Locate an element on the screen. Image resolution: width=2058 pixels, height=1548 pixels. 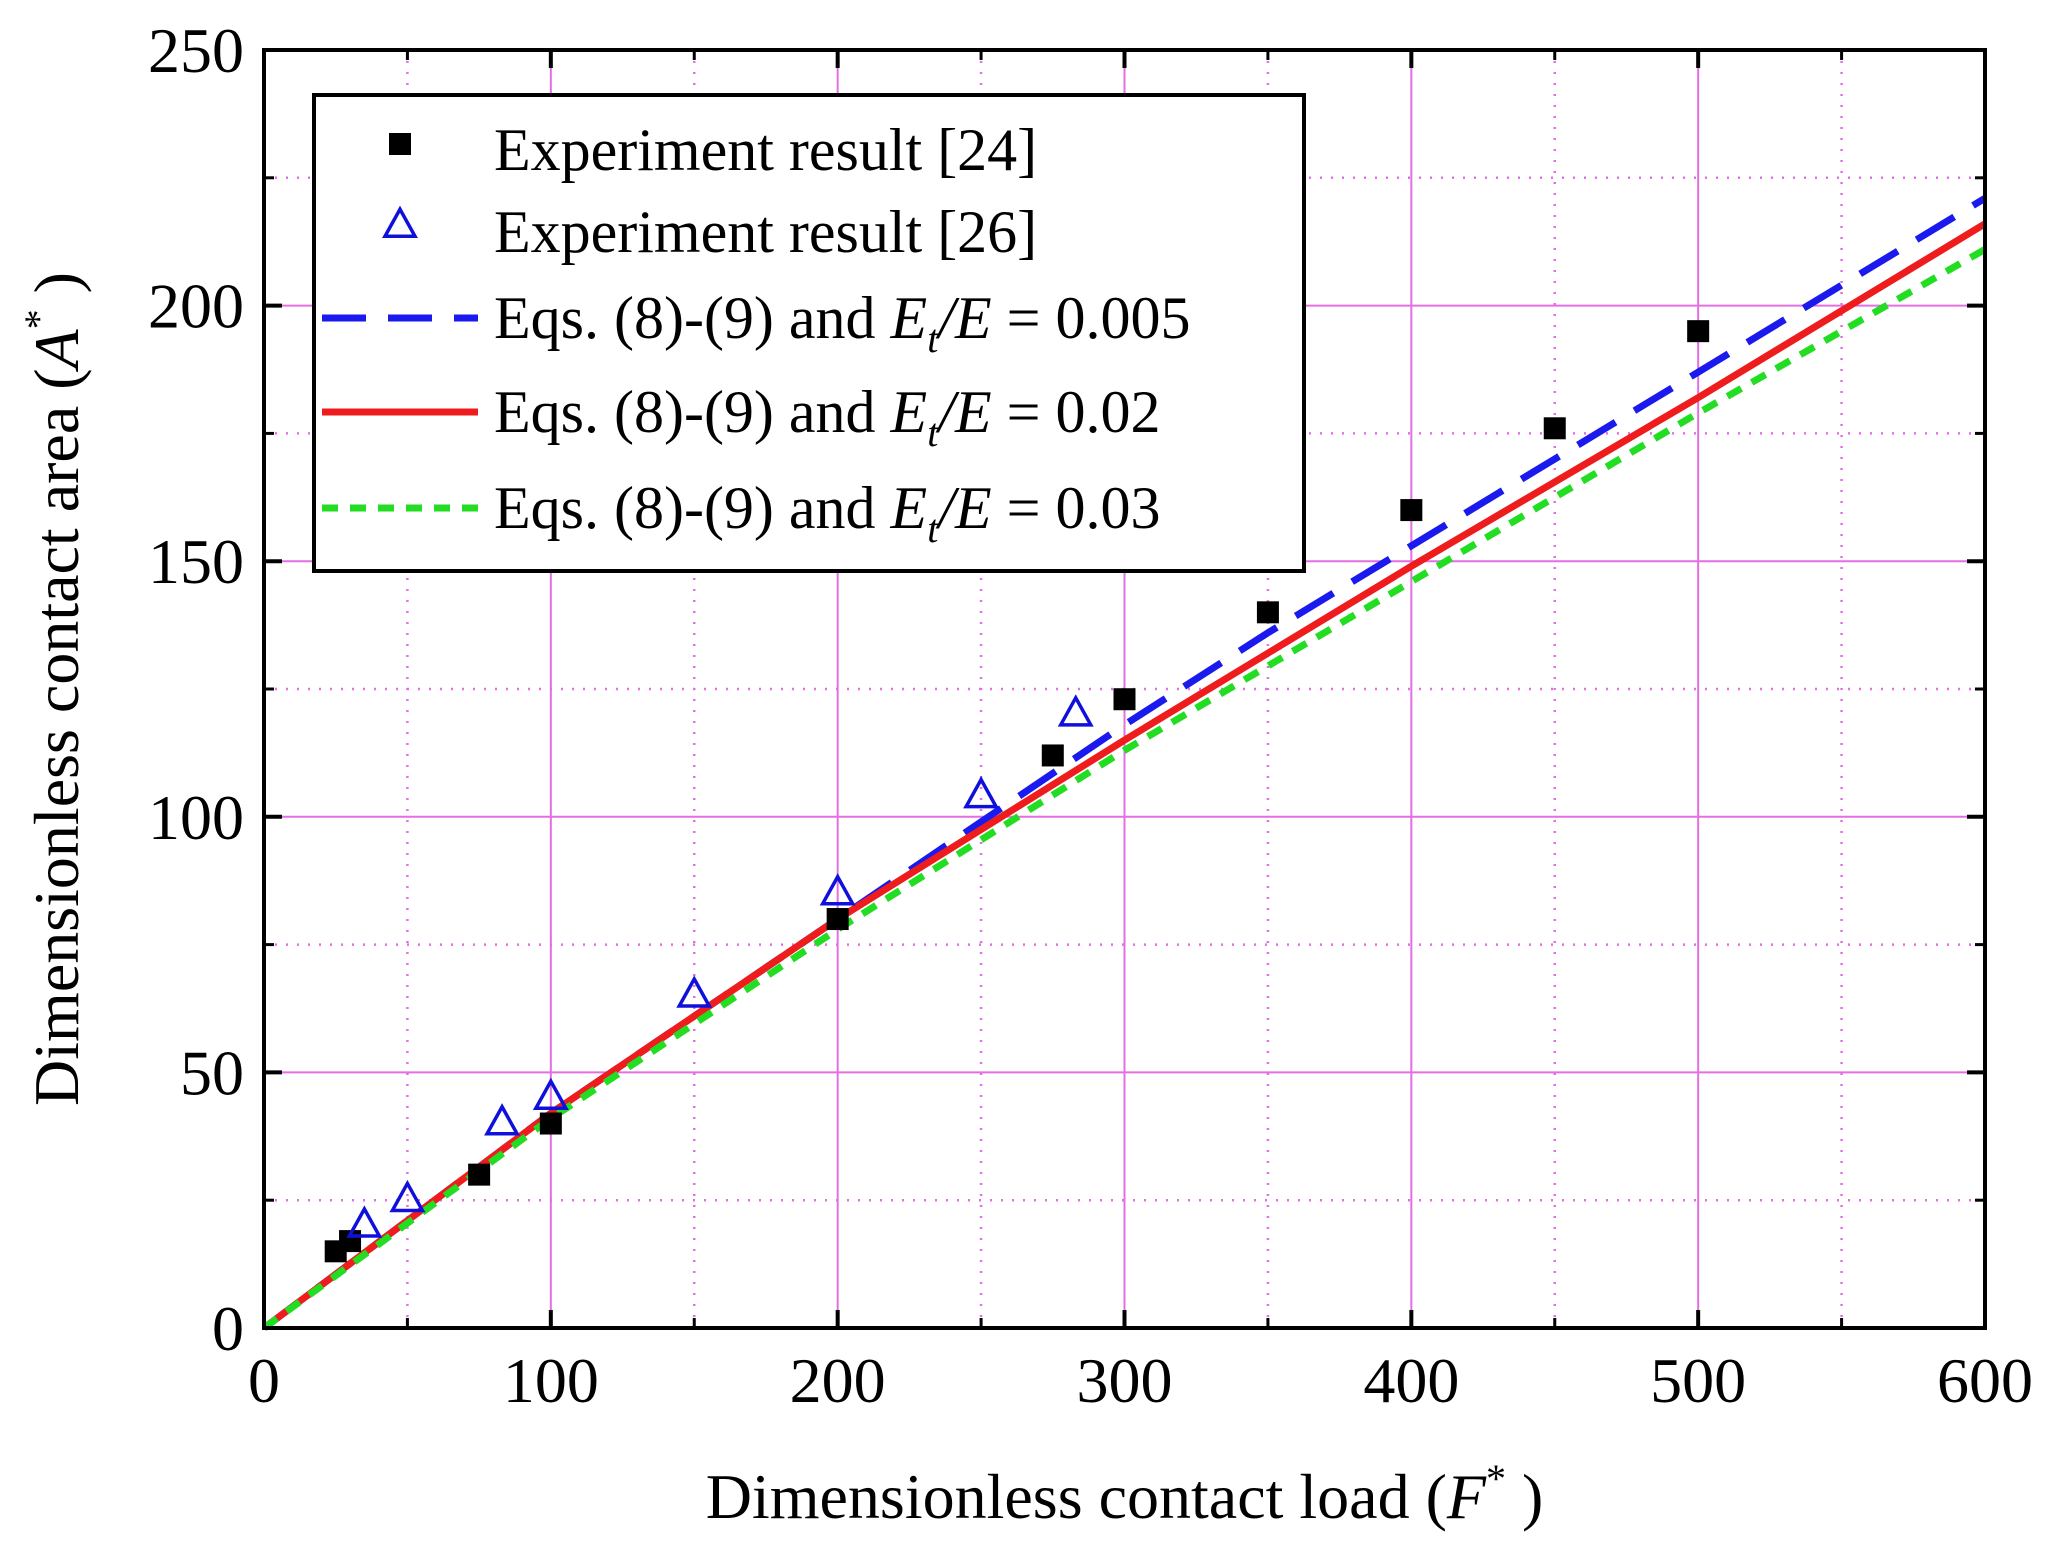
x-axis-title-close: ) is located at coordinates (1524, 1496).